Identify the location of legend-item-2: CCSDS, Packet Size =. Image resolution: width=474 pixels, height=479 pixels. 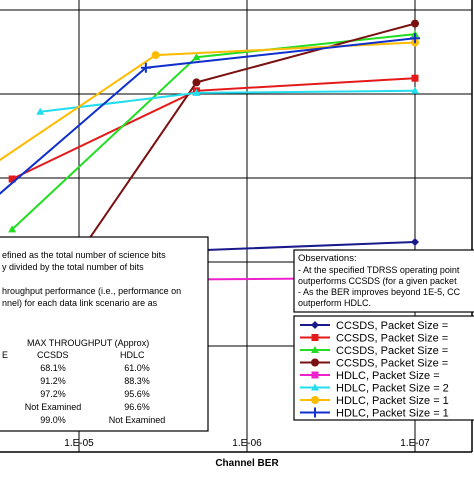
(374, 339).